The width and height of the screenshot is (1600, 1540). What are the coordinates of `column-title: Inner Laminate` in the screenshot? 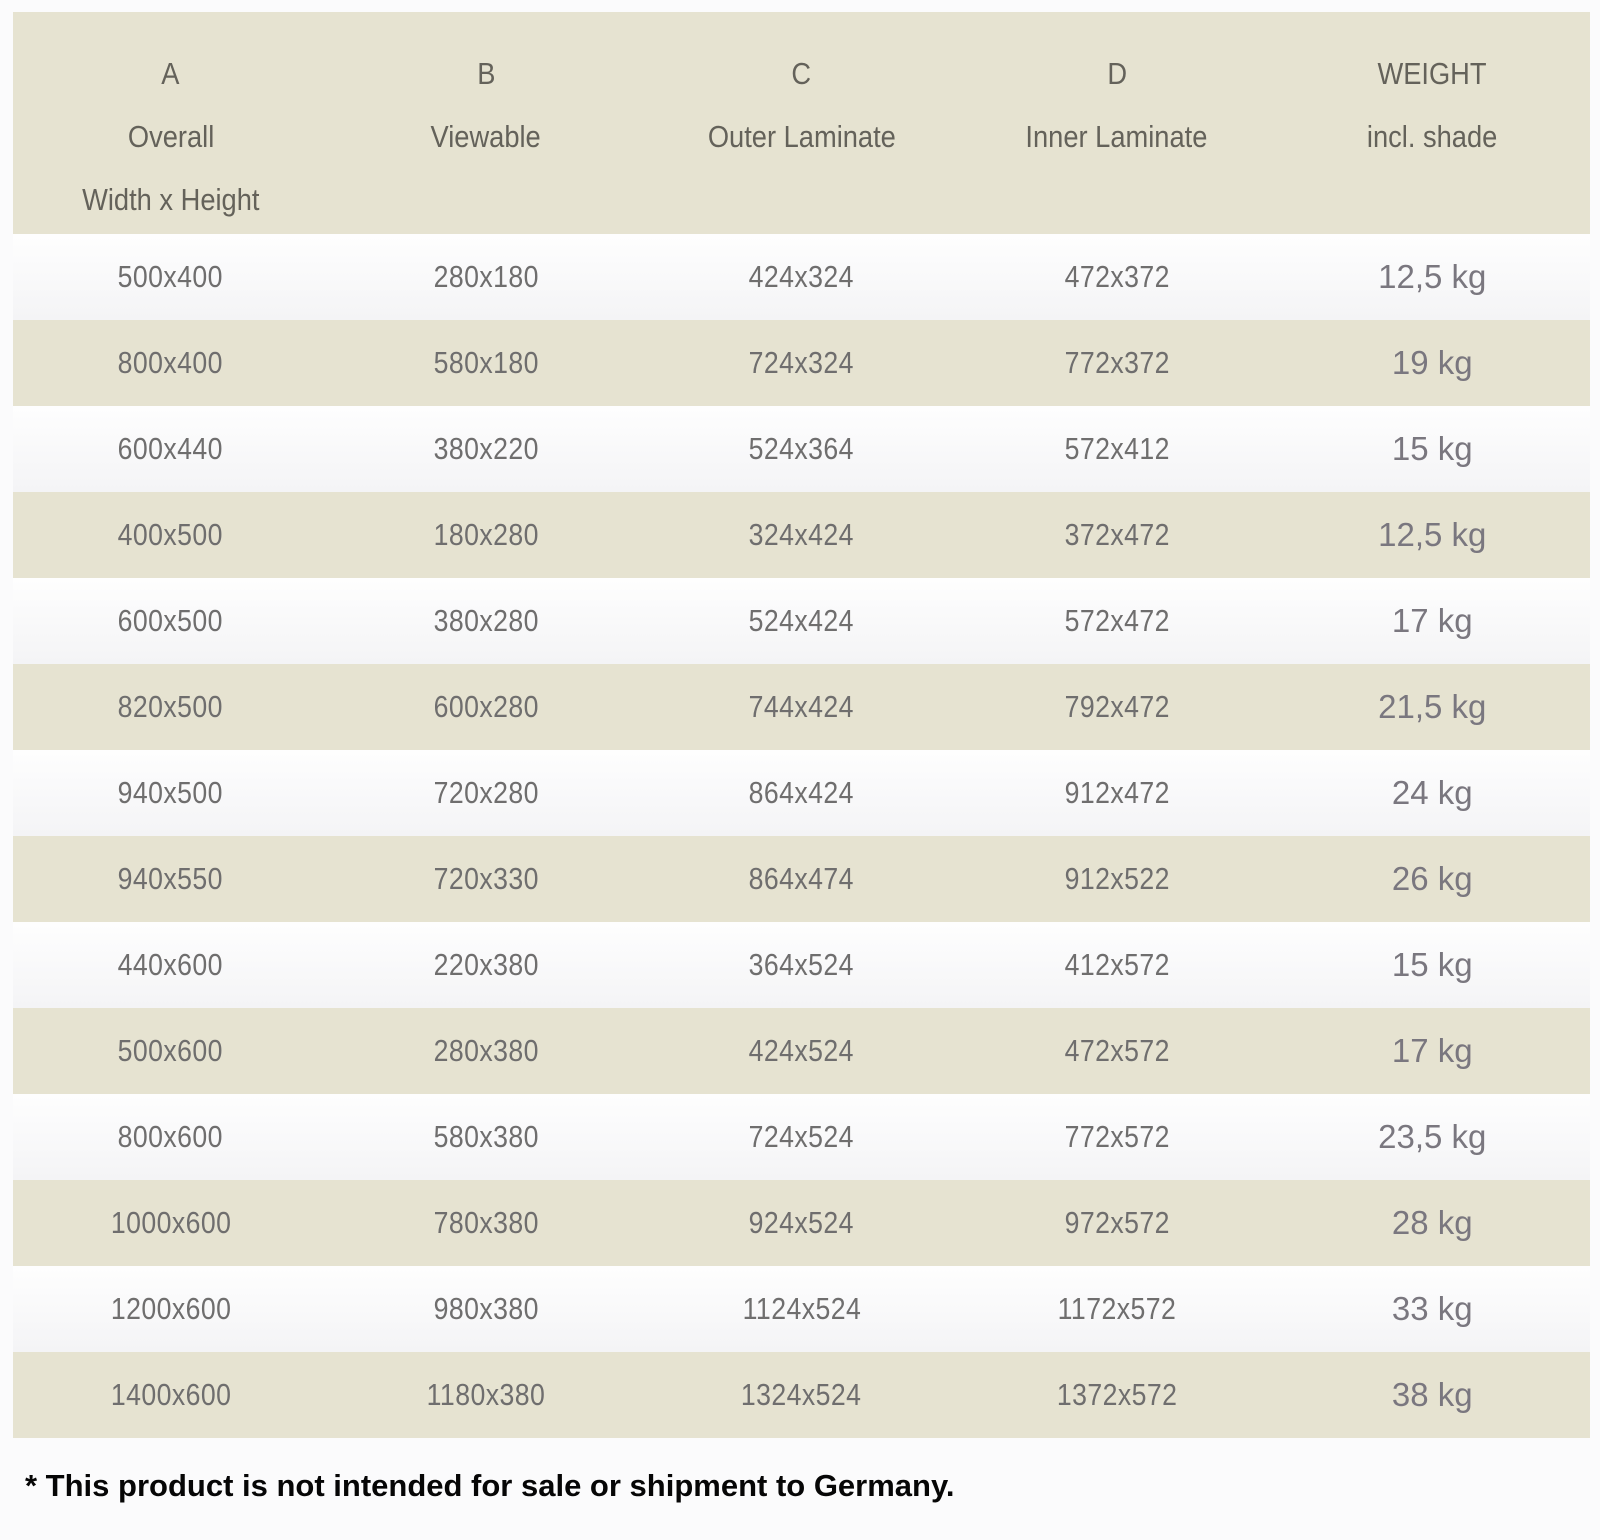 It's located at (1116, 136).